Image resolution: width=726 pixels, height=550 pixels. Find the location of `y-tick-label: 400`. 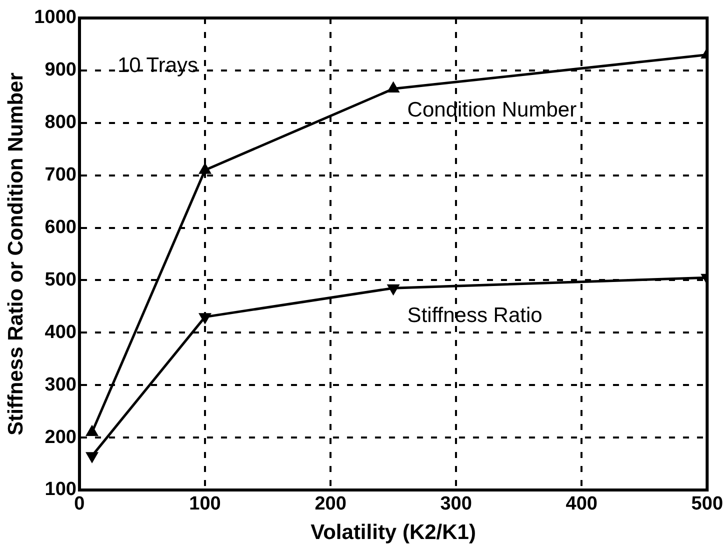

y-tick-label: 400 is located at coordinates (60, 332).